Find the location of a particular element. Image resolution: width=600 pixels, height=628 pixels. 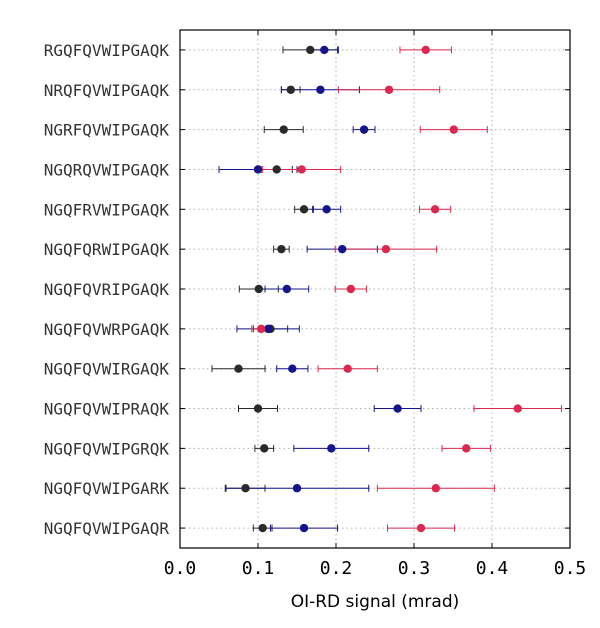

category-label: NGQFQVWIPRAQK is located at coordinates (107, 409).